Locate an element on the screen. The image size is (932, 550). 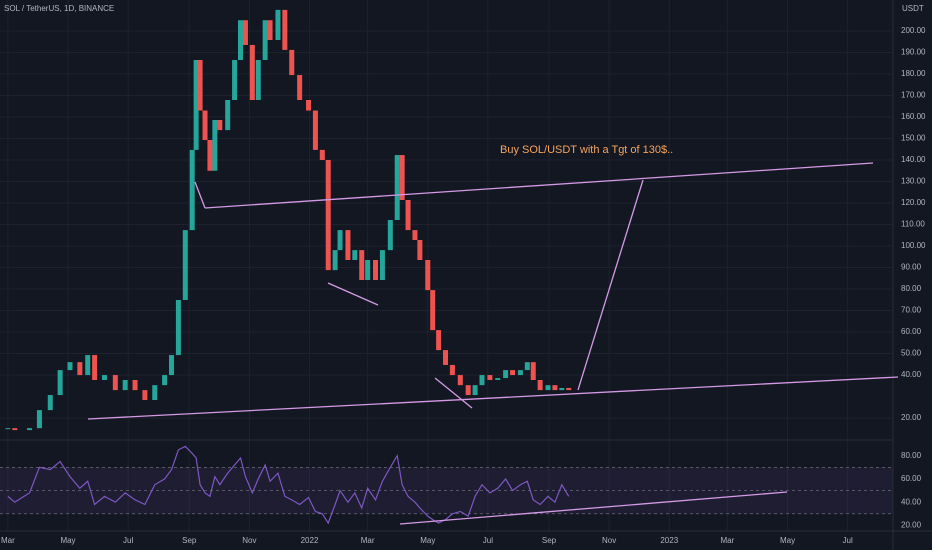
y-tick-label: 120.00 is located at coordinates (913, 202).